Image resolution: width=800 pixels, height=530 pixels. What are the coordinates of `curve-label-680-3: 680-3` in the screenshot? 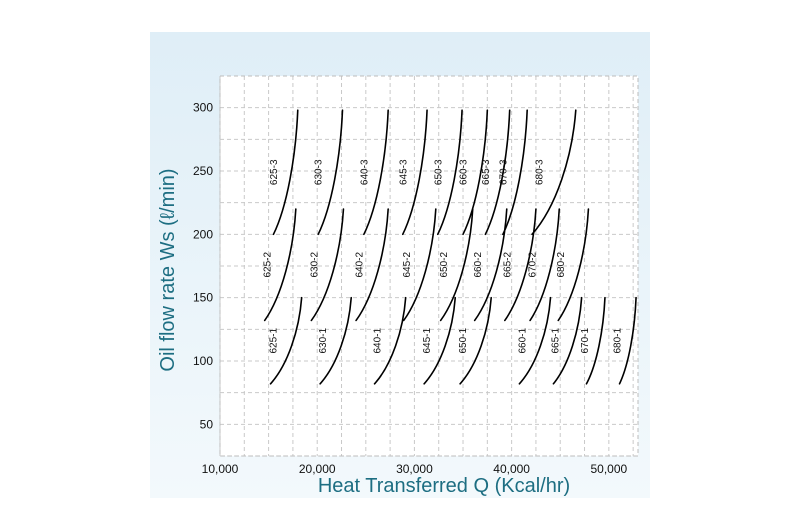 It's located at (539, 172).